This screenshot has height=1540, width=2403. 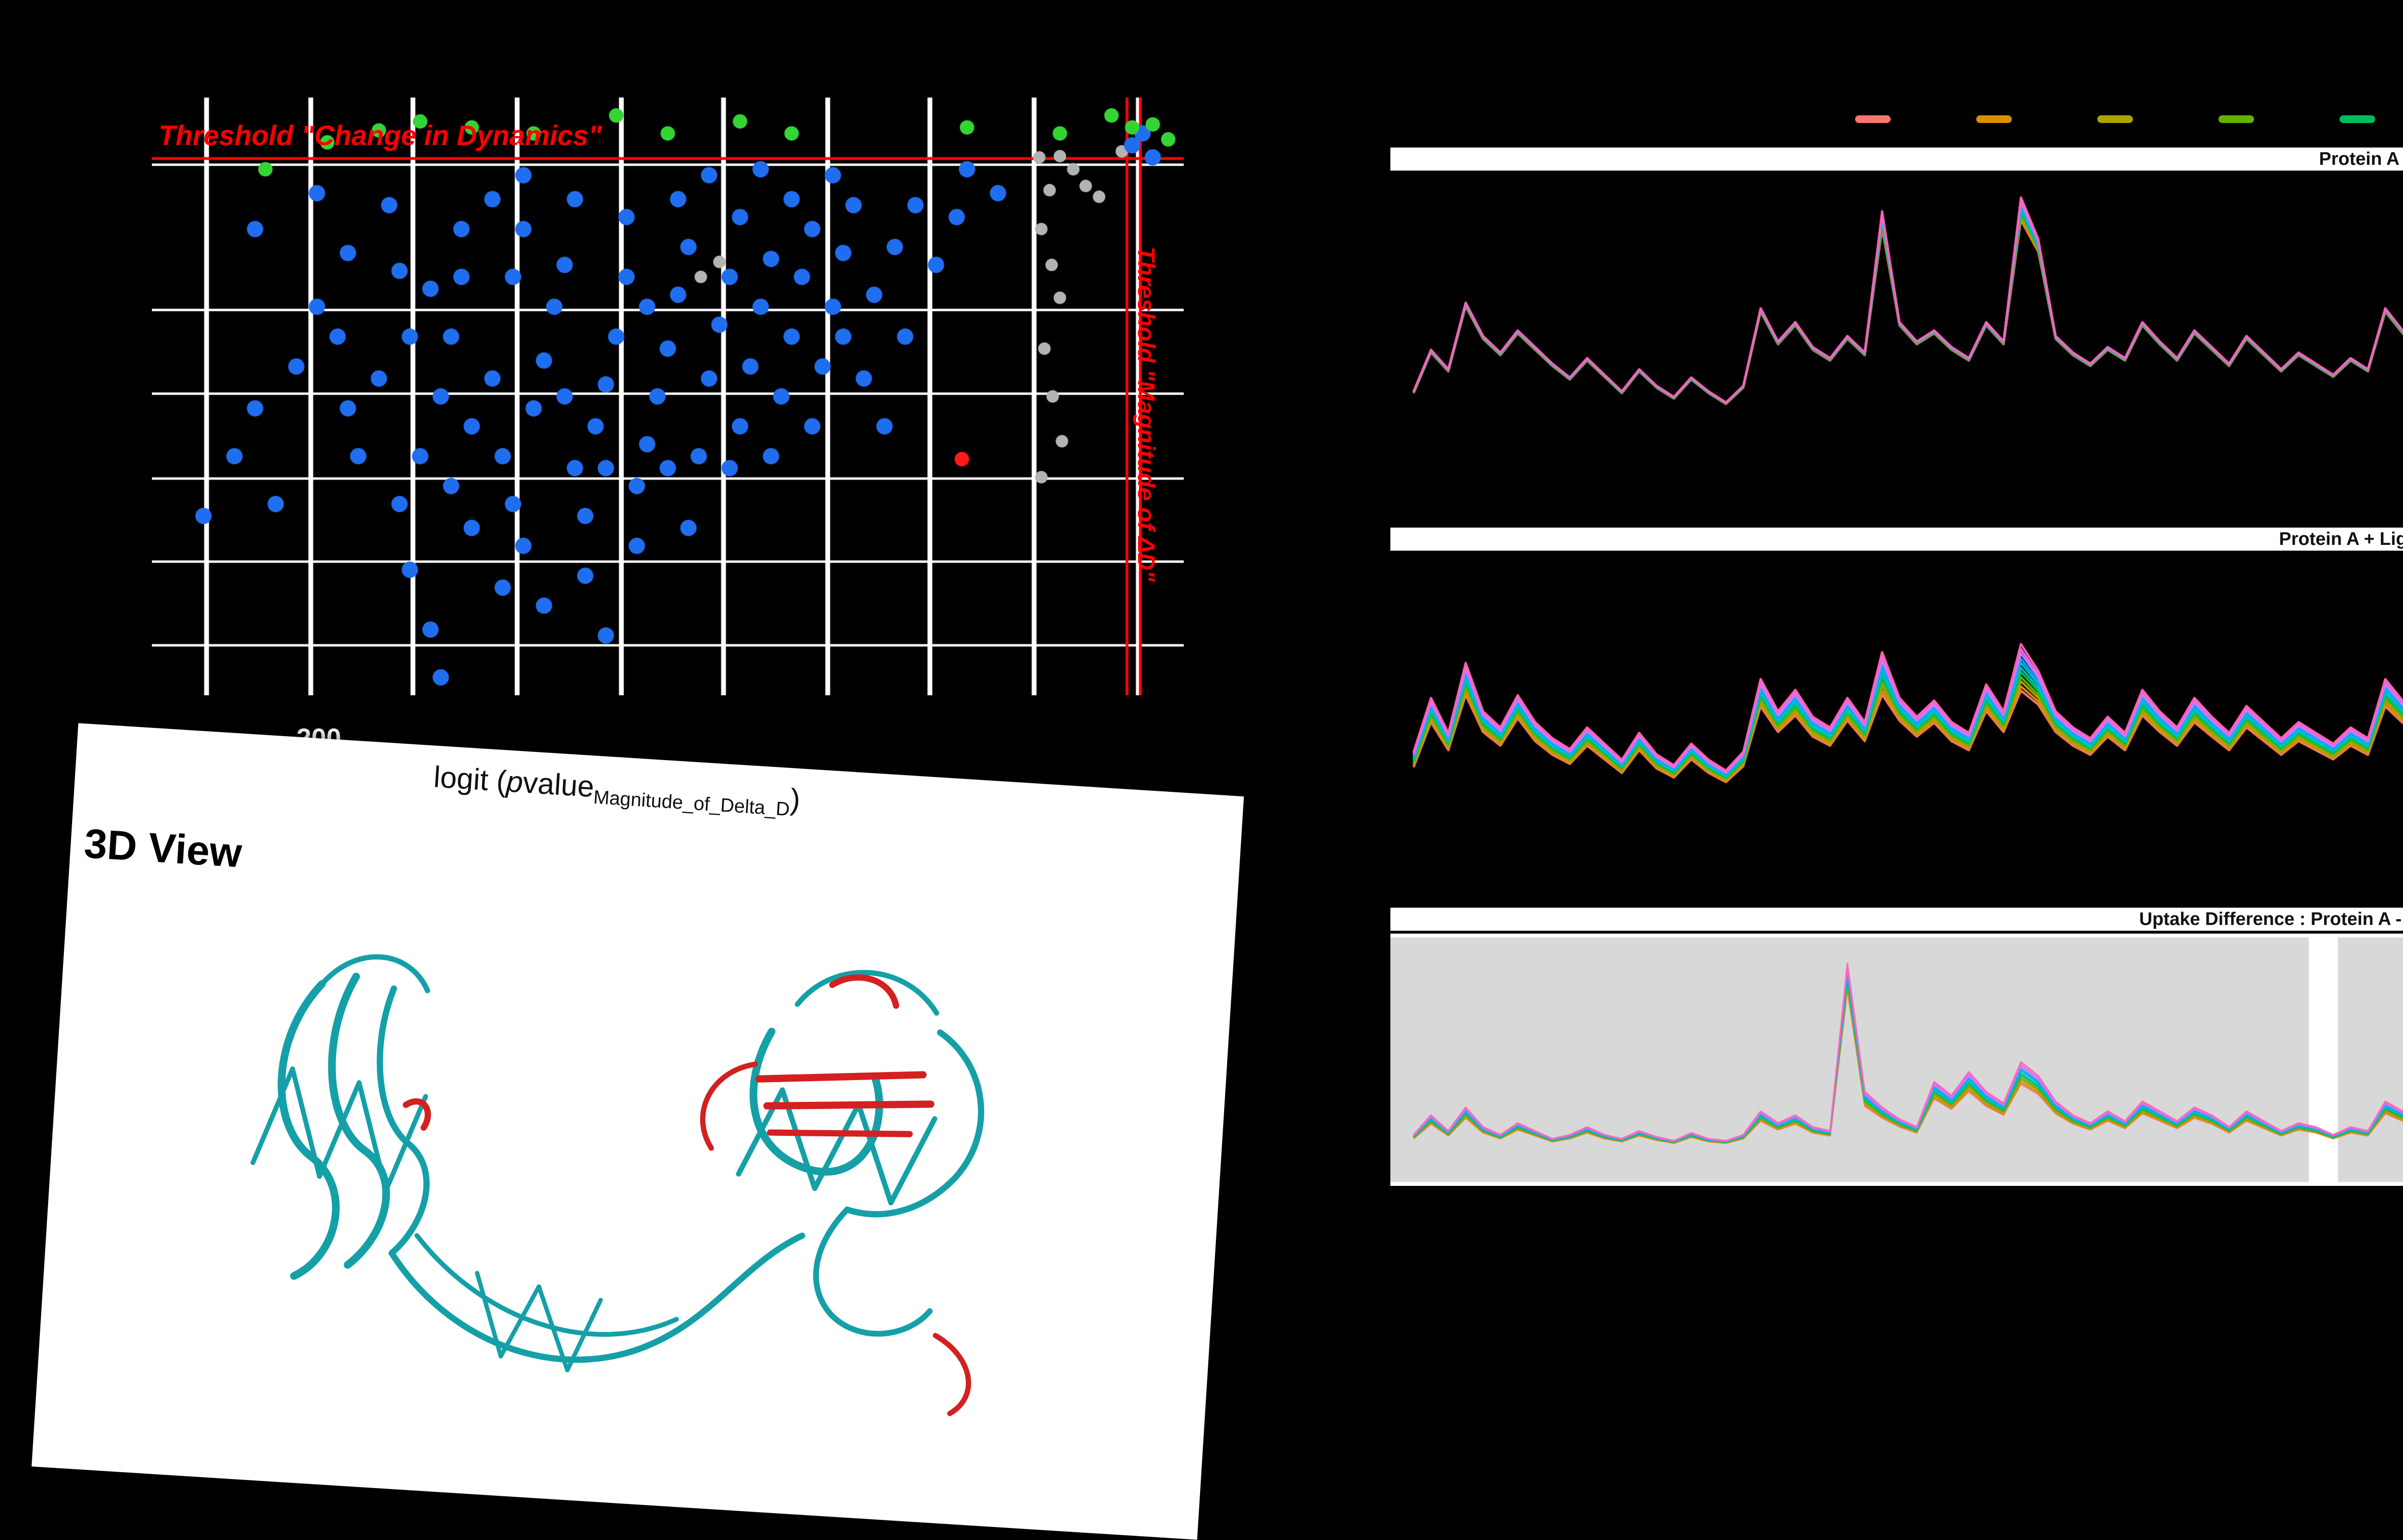 What do you see at coordinates (380, 135) in the screenshot?
I see `threshold-dynamics-label: Threshold "Change in Dynamics"` at bounding box center [380, 135].